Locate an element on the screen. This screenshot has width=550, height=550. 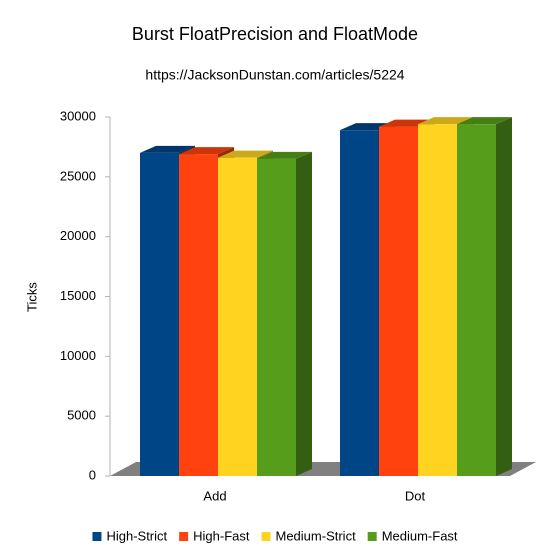
y-tick-label: 0 is located at coordinates (92, 474).